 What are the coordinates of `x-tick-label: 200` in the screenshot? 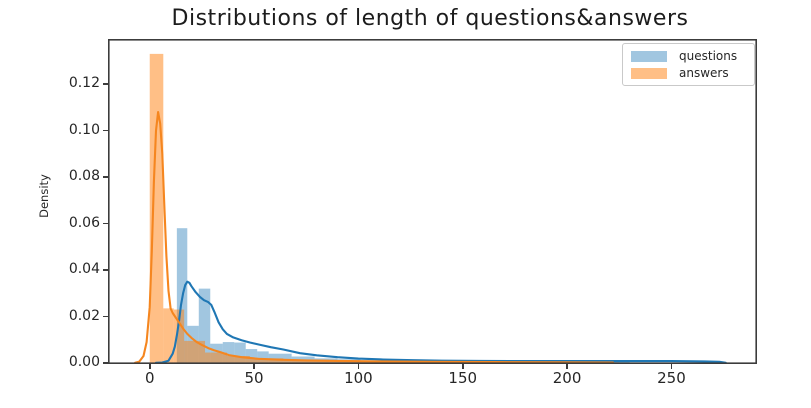 It's located at (567, 378).